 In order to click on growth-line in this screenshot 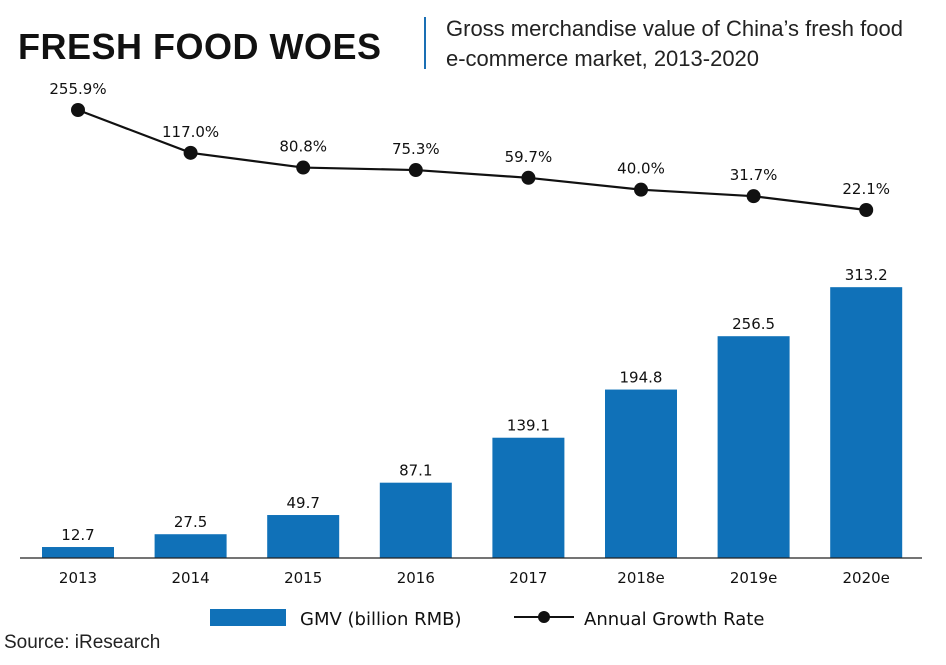, I will do `click(472, 160)`.